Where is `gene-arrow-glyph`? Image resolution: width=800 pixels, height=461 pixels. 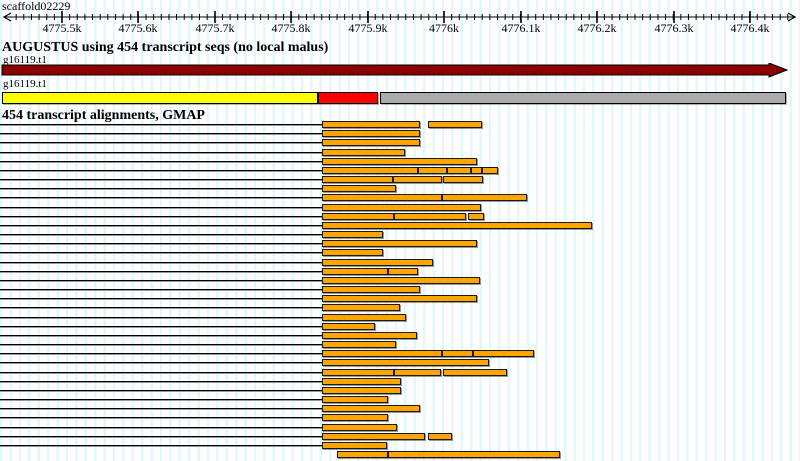
gene-arrow-glyph is located at coordinates (395, 70).